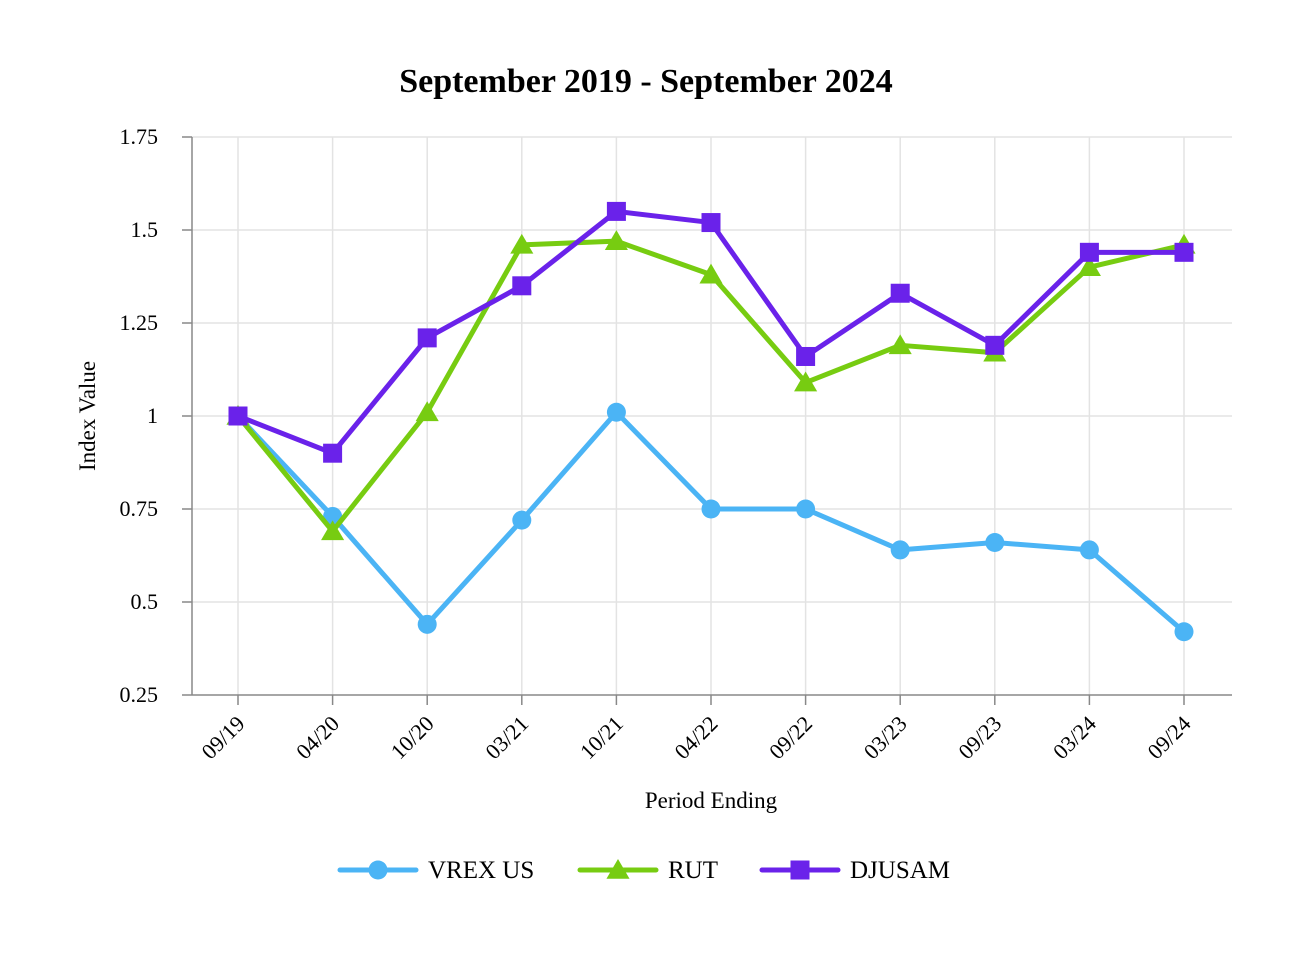  What do you see at coordinates (601, 737) in the screenshot?
I see `x-tick-label: 10/21` at bounding box center [601, 737].